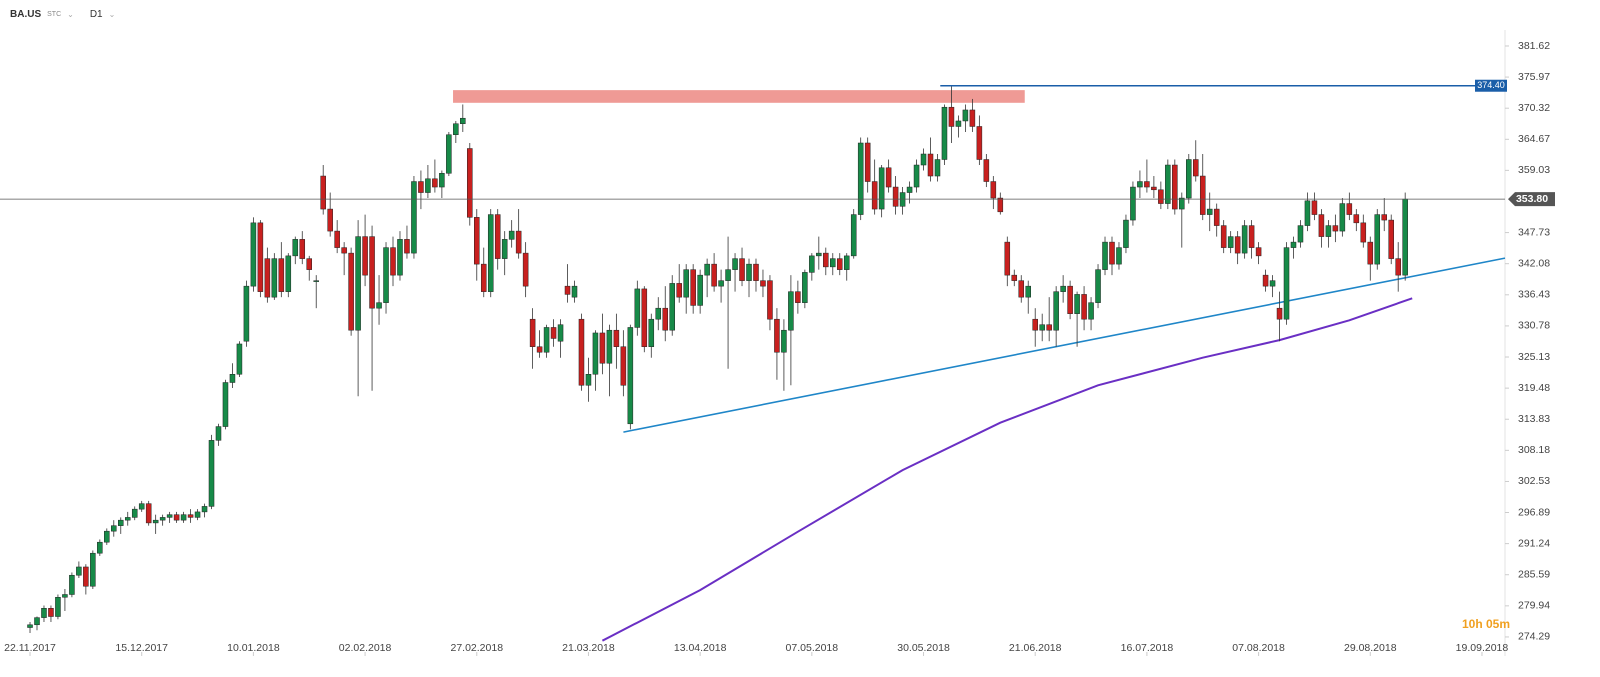 Image resolution: width=1600 pixels, height=677 pixels. Describe the element at coordinates (1482, 648) in the screenshot. I see `x-tick-label: 19.09.2018` at that location.